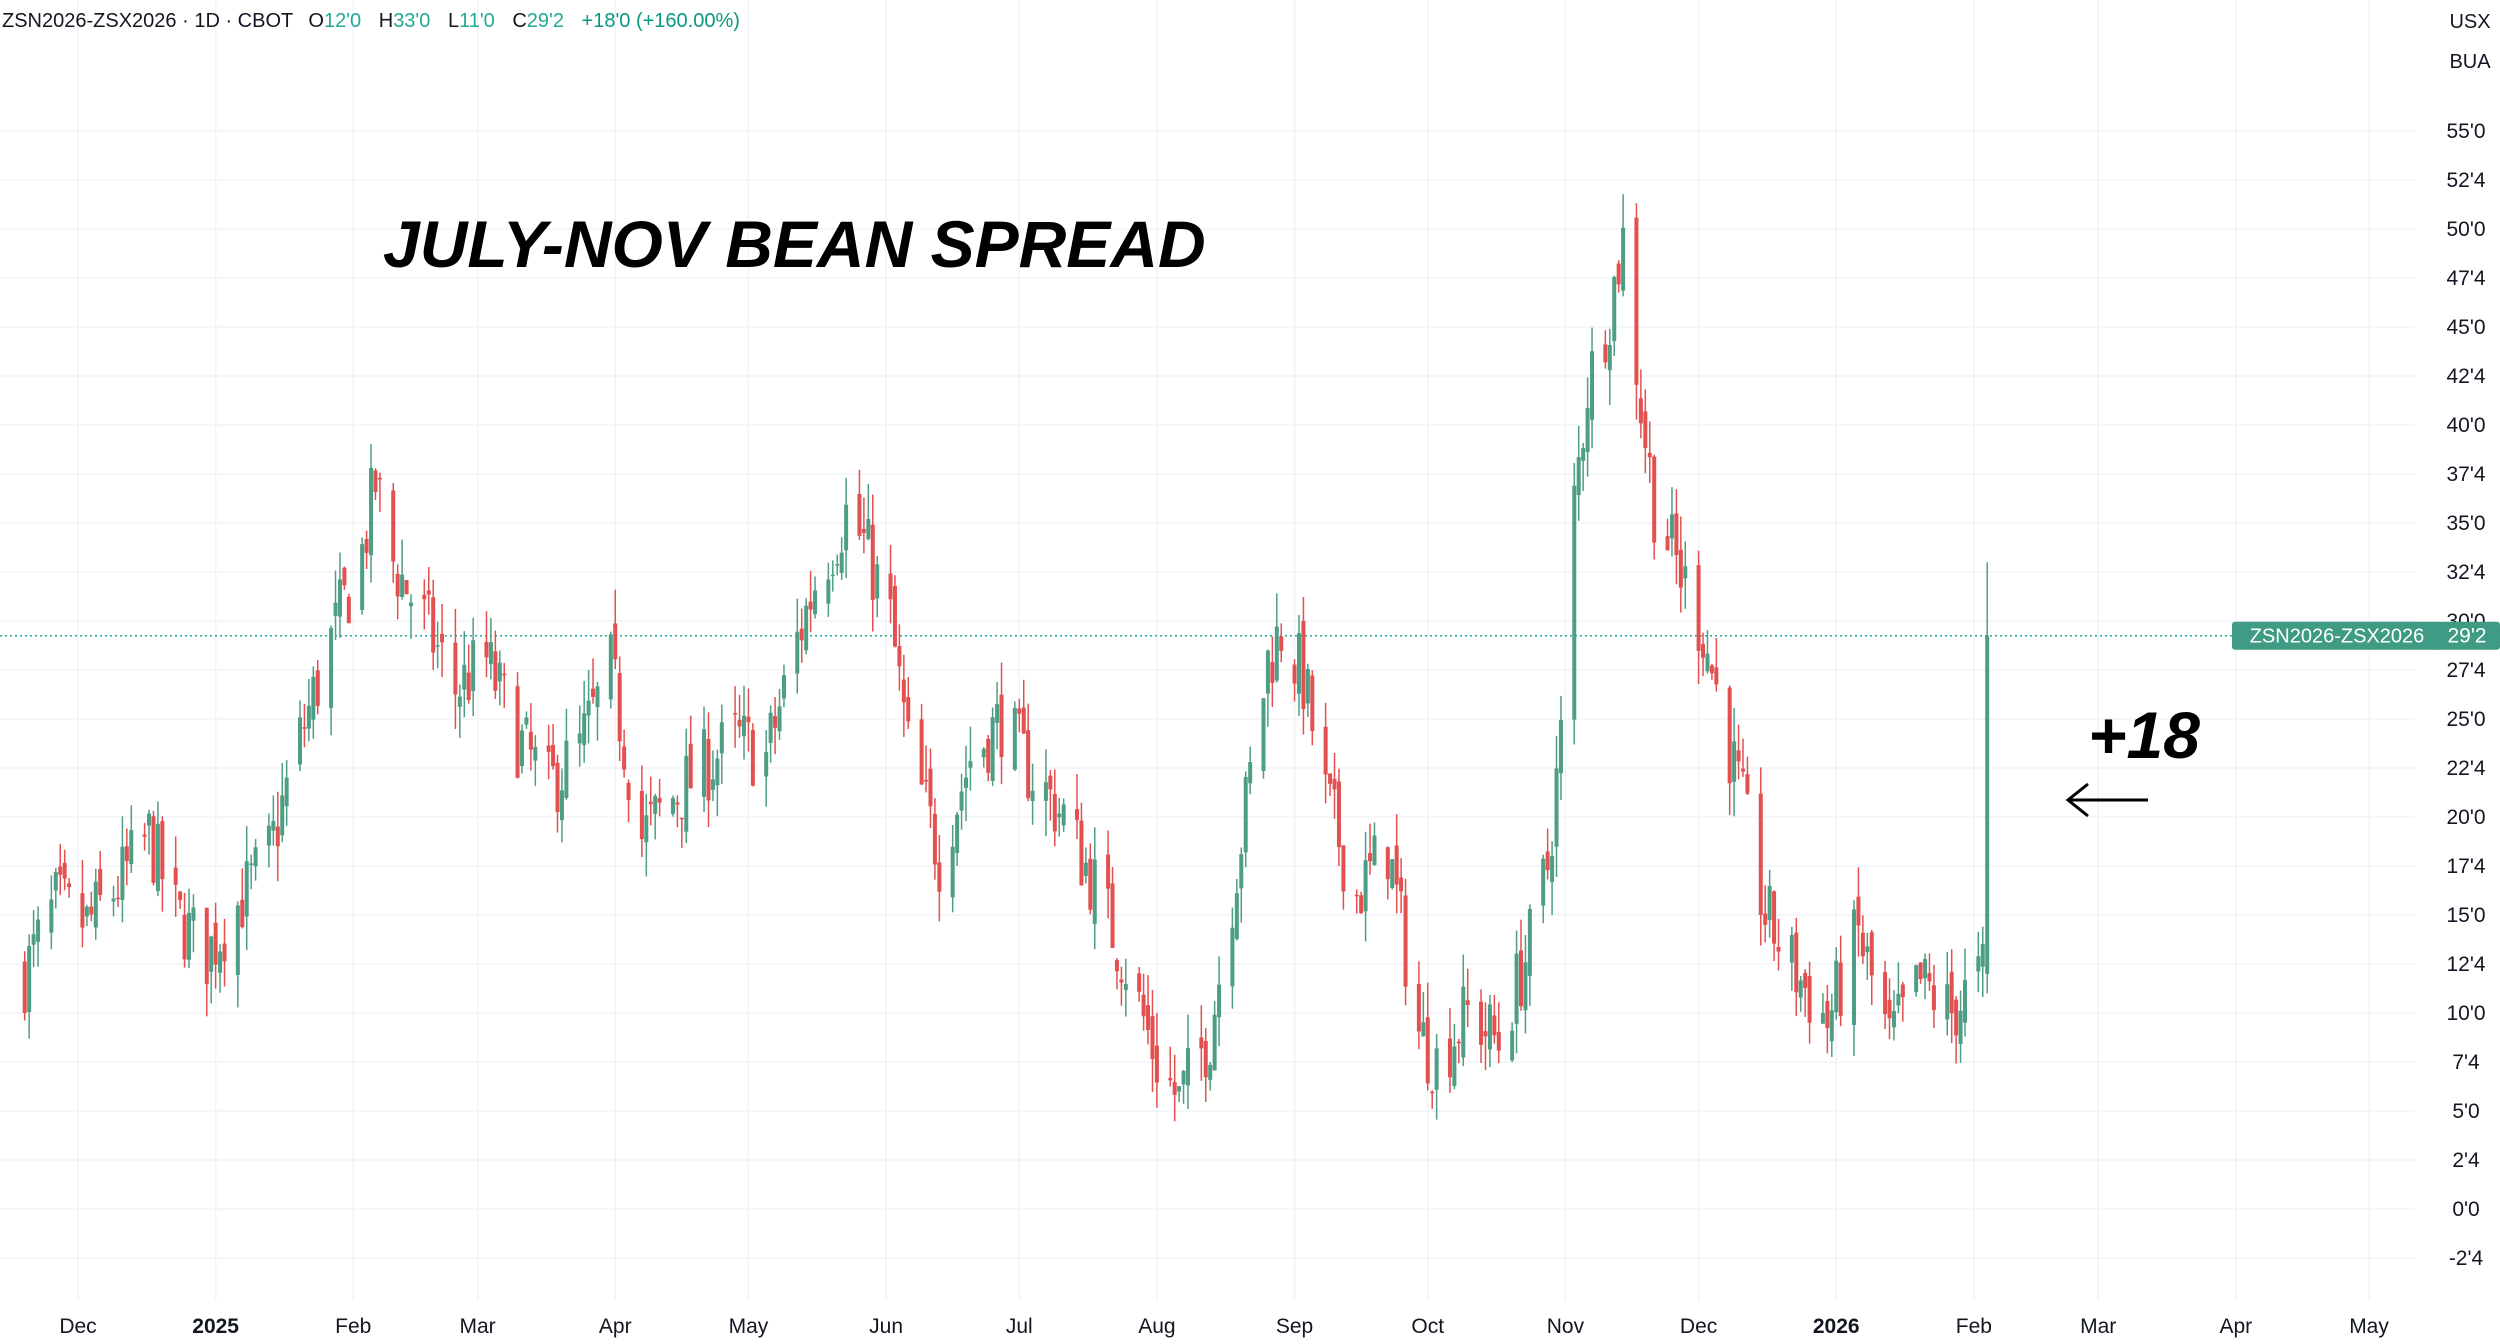  What do you see at coordinates (2465, 1209) in the screenshot?
I see `y-tick-label: 0'0` at bounding box center [2465, 1209].